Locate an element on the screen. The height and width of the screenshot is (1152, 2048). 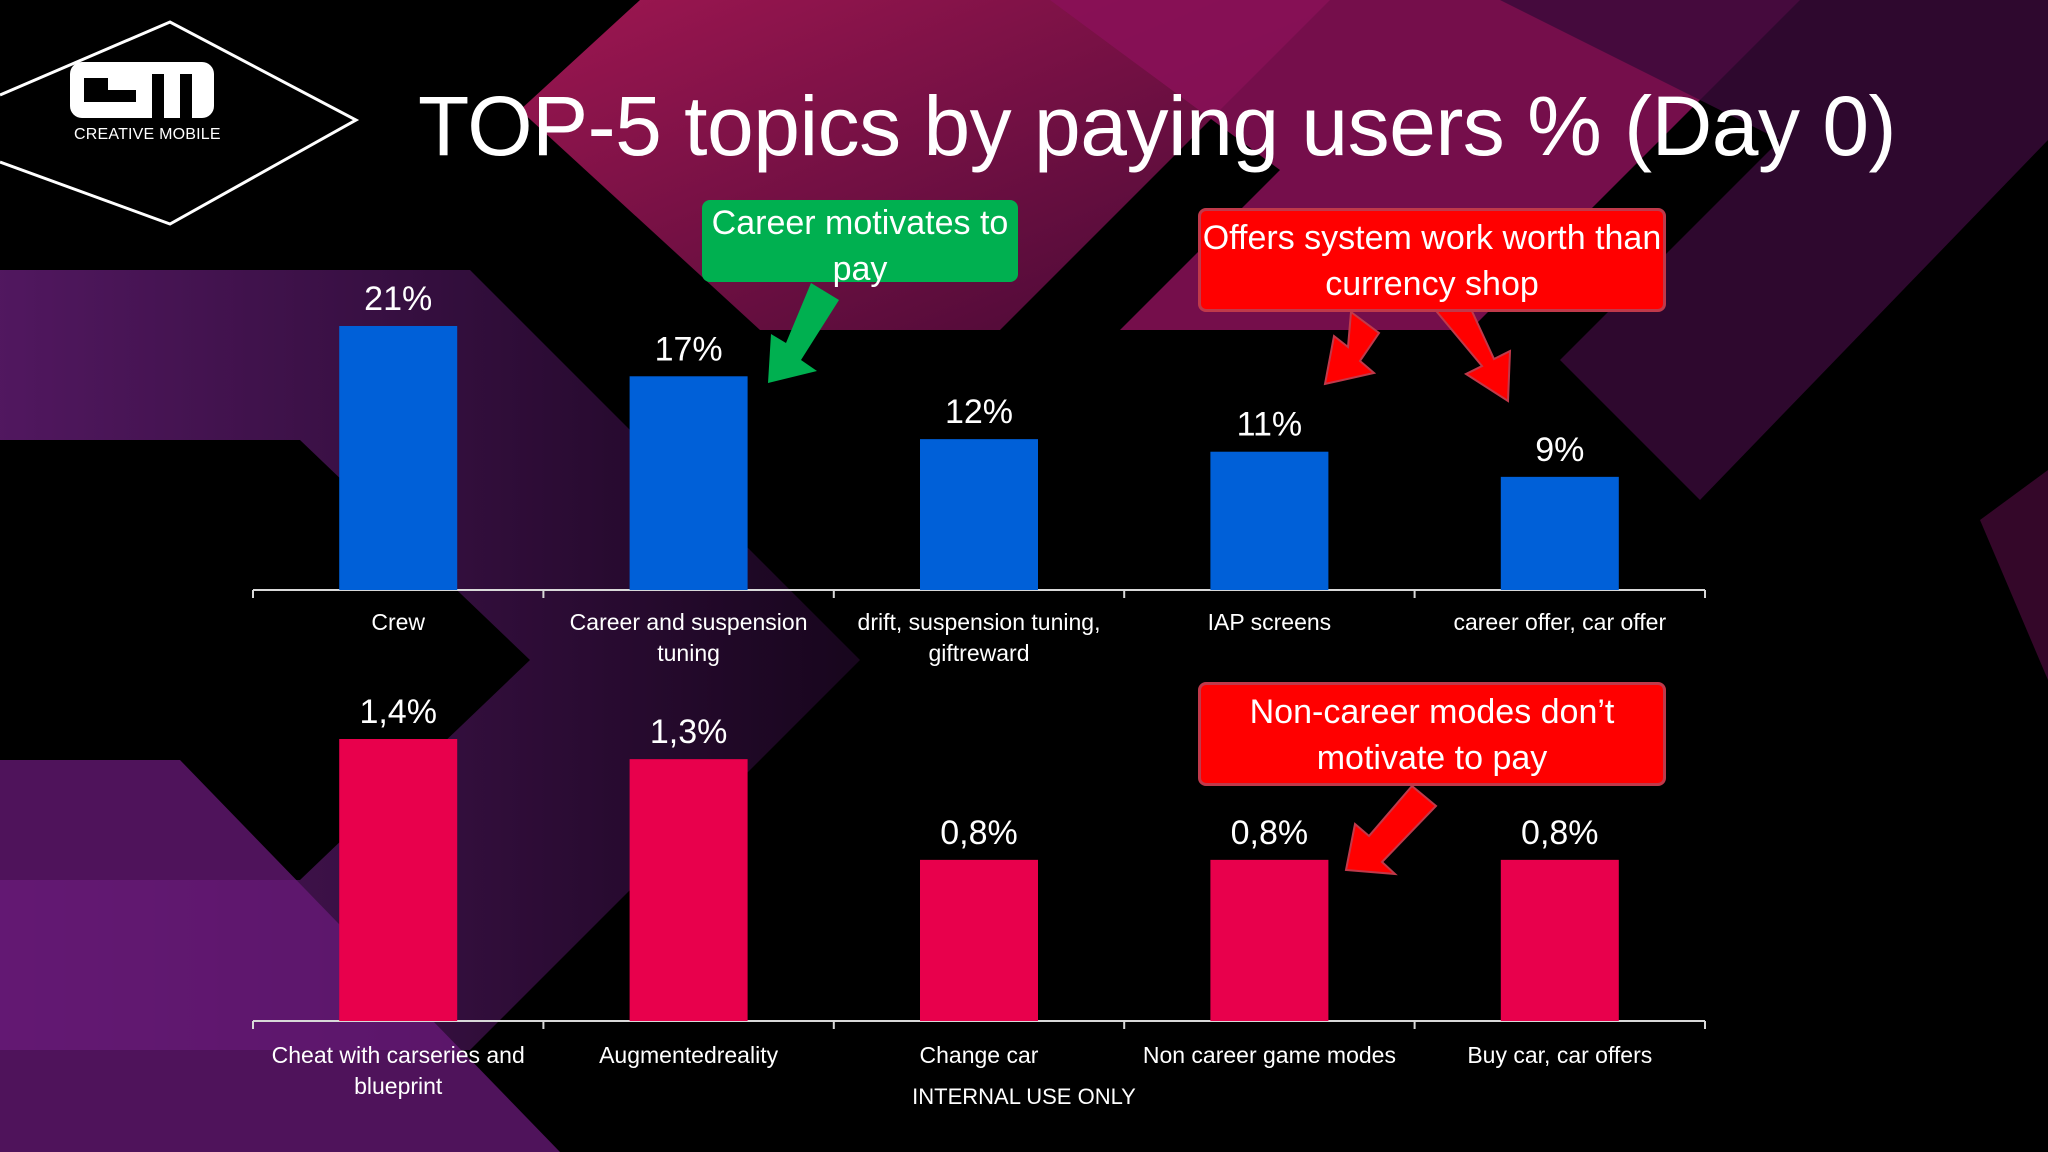
category-label: Buy car, car offers is located at coordinates (1559, 1055).